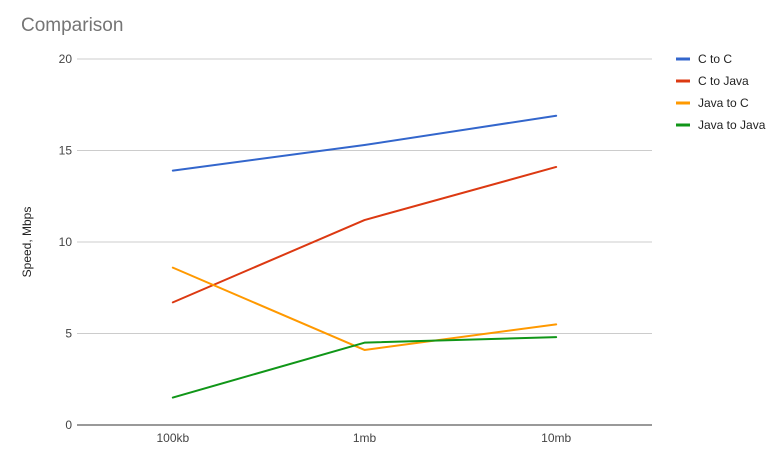  What do you see at coordinates (723, 81) in the screenshot?
I see `legend-label: C to Java` at bounding box center [723, 81].